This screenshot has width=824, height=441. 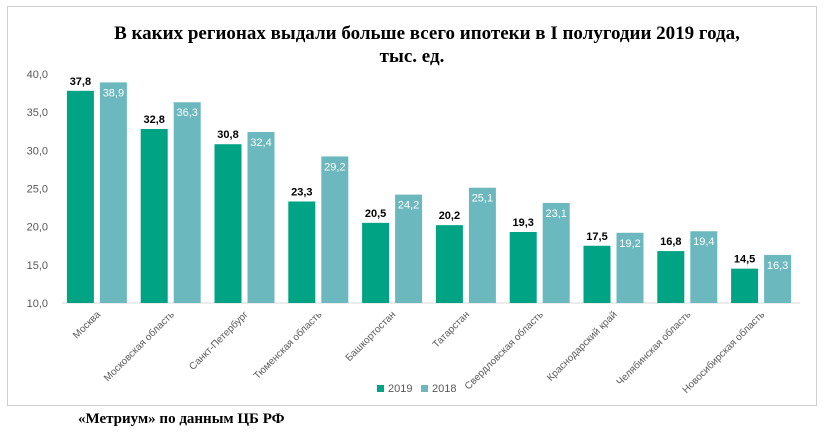 I want to click on legend-swatch-2018, so click(x=424, y=388).